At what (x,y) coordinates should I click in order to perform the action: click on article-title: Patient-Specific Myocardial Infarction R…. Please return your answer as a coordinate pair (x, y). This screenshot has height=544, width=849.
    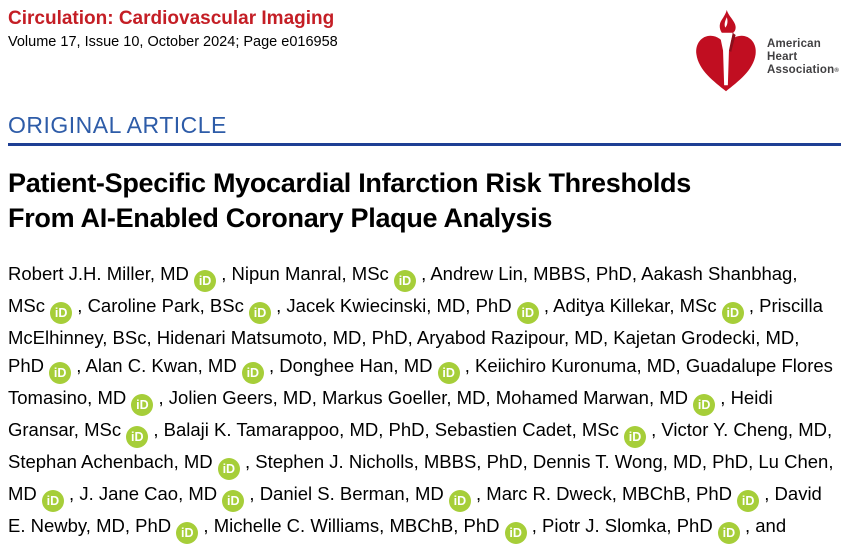
    Looking at the image, I should click on (424, 201).